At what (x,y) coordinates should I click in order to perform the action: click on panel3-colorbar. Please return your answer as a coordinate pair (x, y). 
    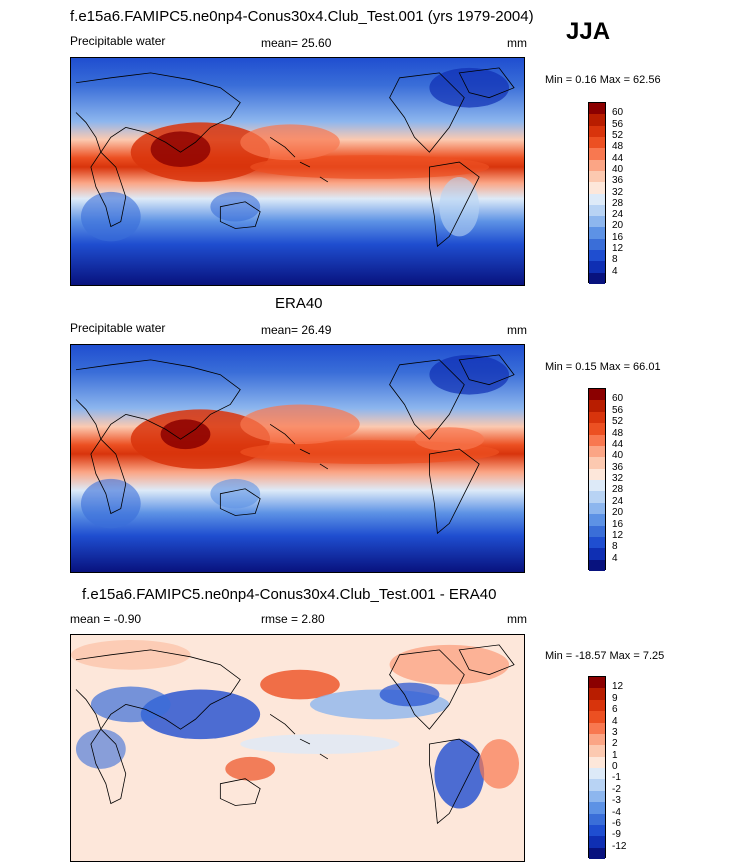
    Looking at the image, I should click on (597, 767).